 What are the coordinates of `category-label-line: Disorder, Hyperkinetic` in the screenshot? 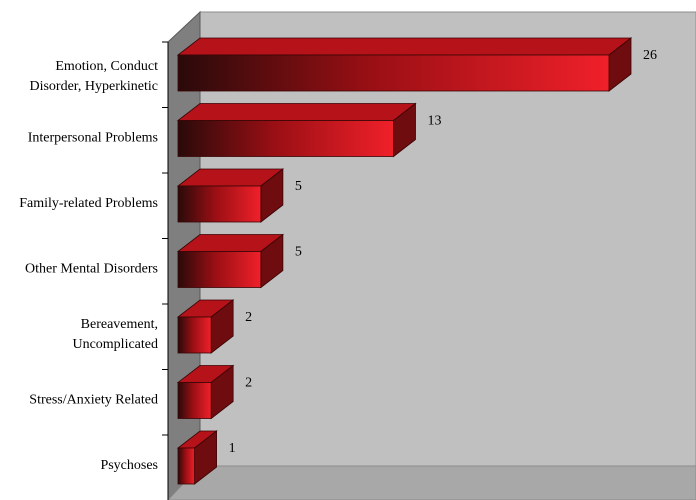 It's located at (93, 86).